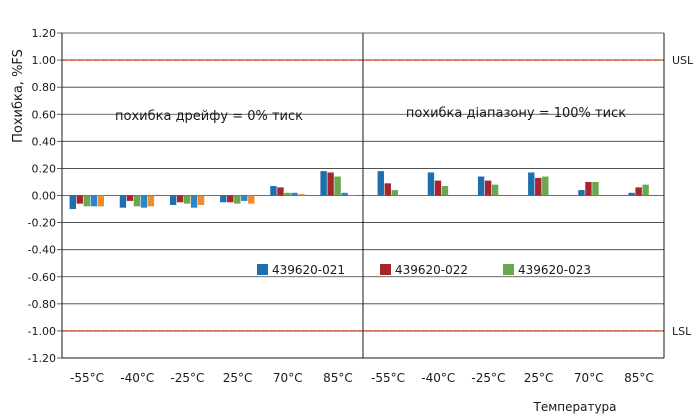 The width and height of the screenshot is (700, 416). I want to click on legend: 439620-021 439620-022 439620-023, so click(424, 270).